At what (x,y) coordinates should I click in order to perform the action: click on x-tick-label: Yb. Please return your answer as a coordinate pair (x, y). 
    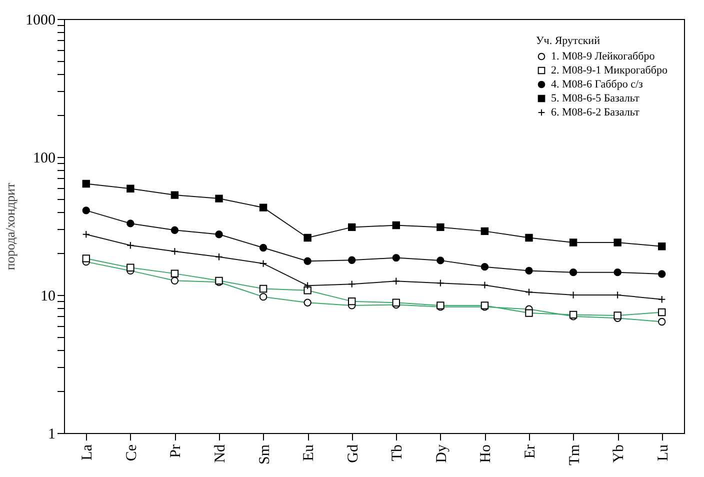
    Looking at the image, I should click on (619, 453).